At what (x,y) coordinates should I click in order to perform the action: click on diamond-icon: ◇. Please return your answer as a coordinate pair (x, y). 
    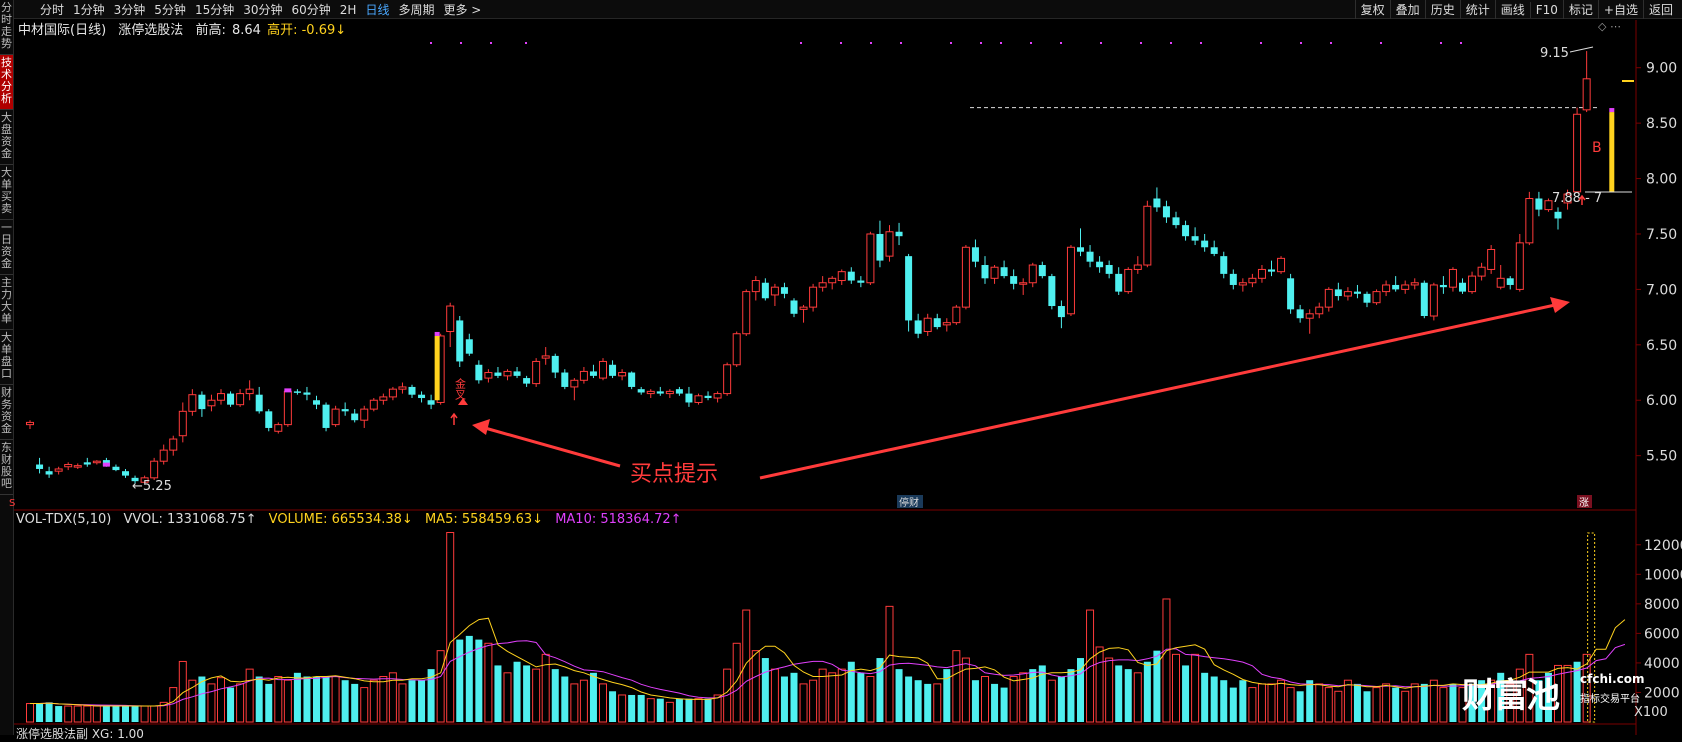
    Looking at the image, I should click on (1602, 26).